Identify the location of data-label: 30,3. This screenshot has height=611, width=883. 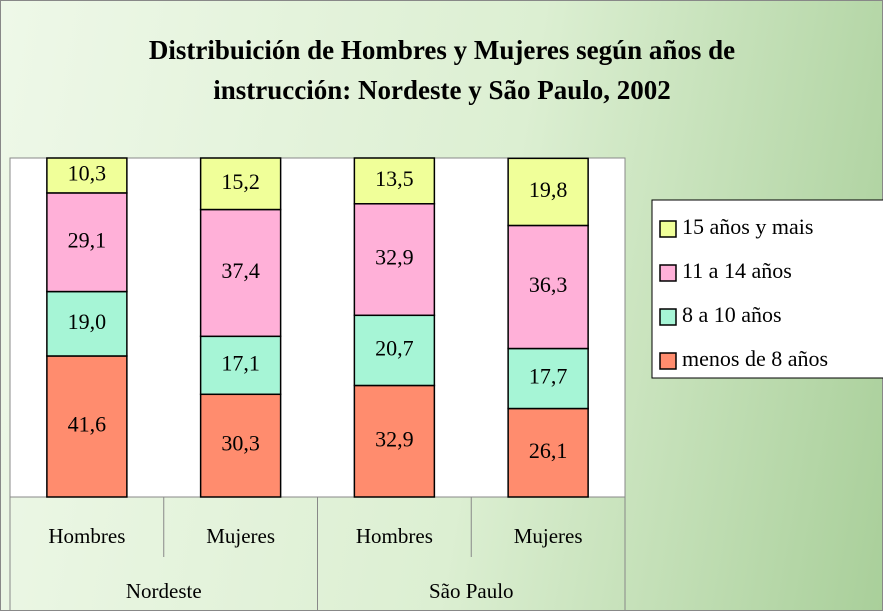
(240, 443).